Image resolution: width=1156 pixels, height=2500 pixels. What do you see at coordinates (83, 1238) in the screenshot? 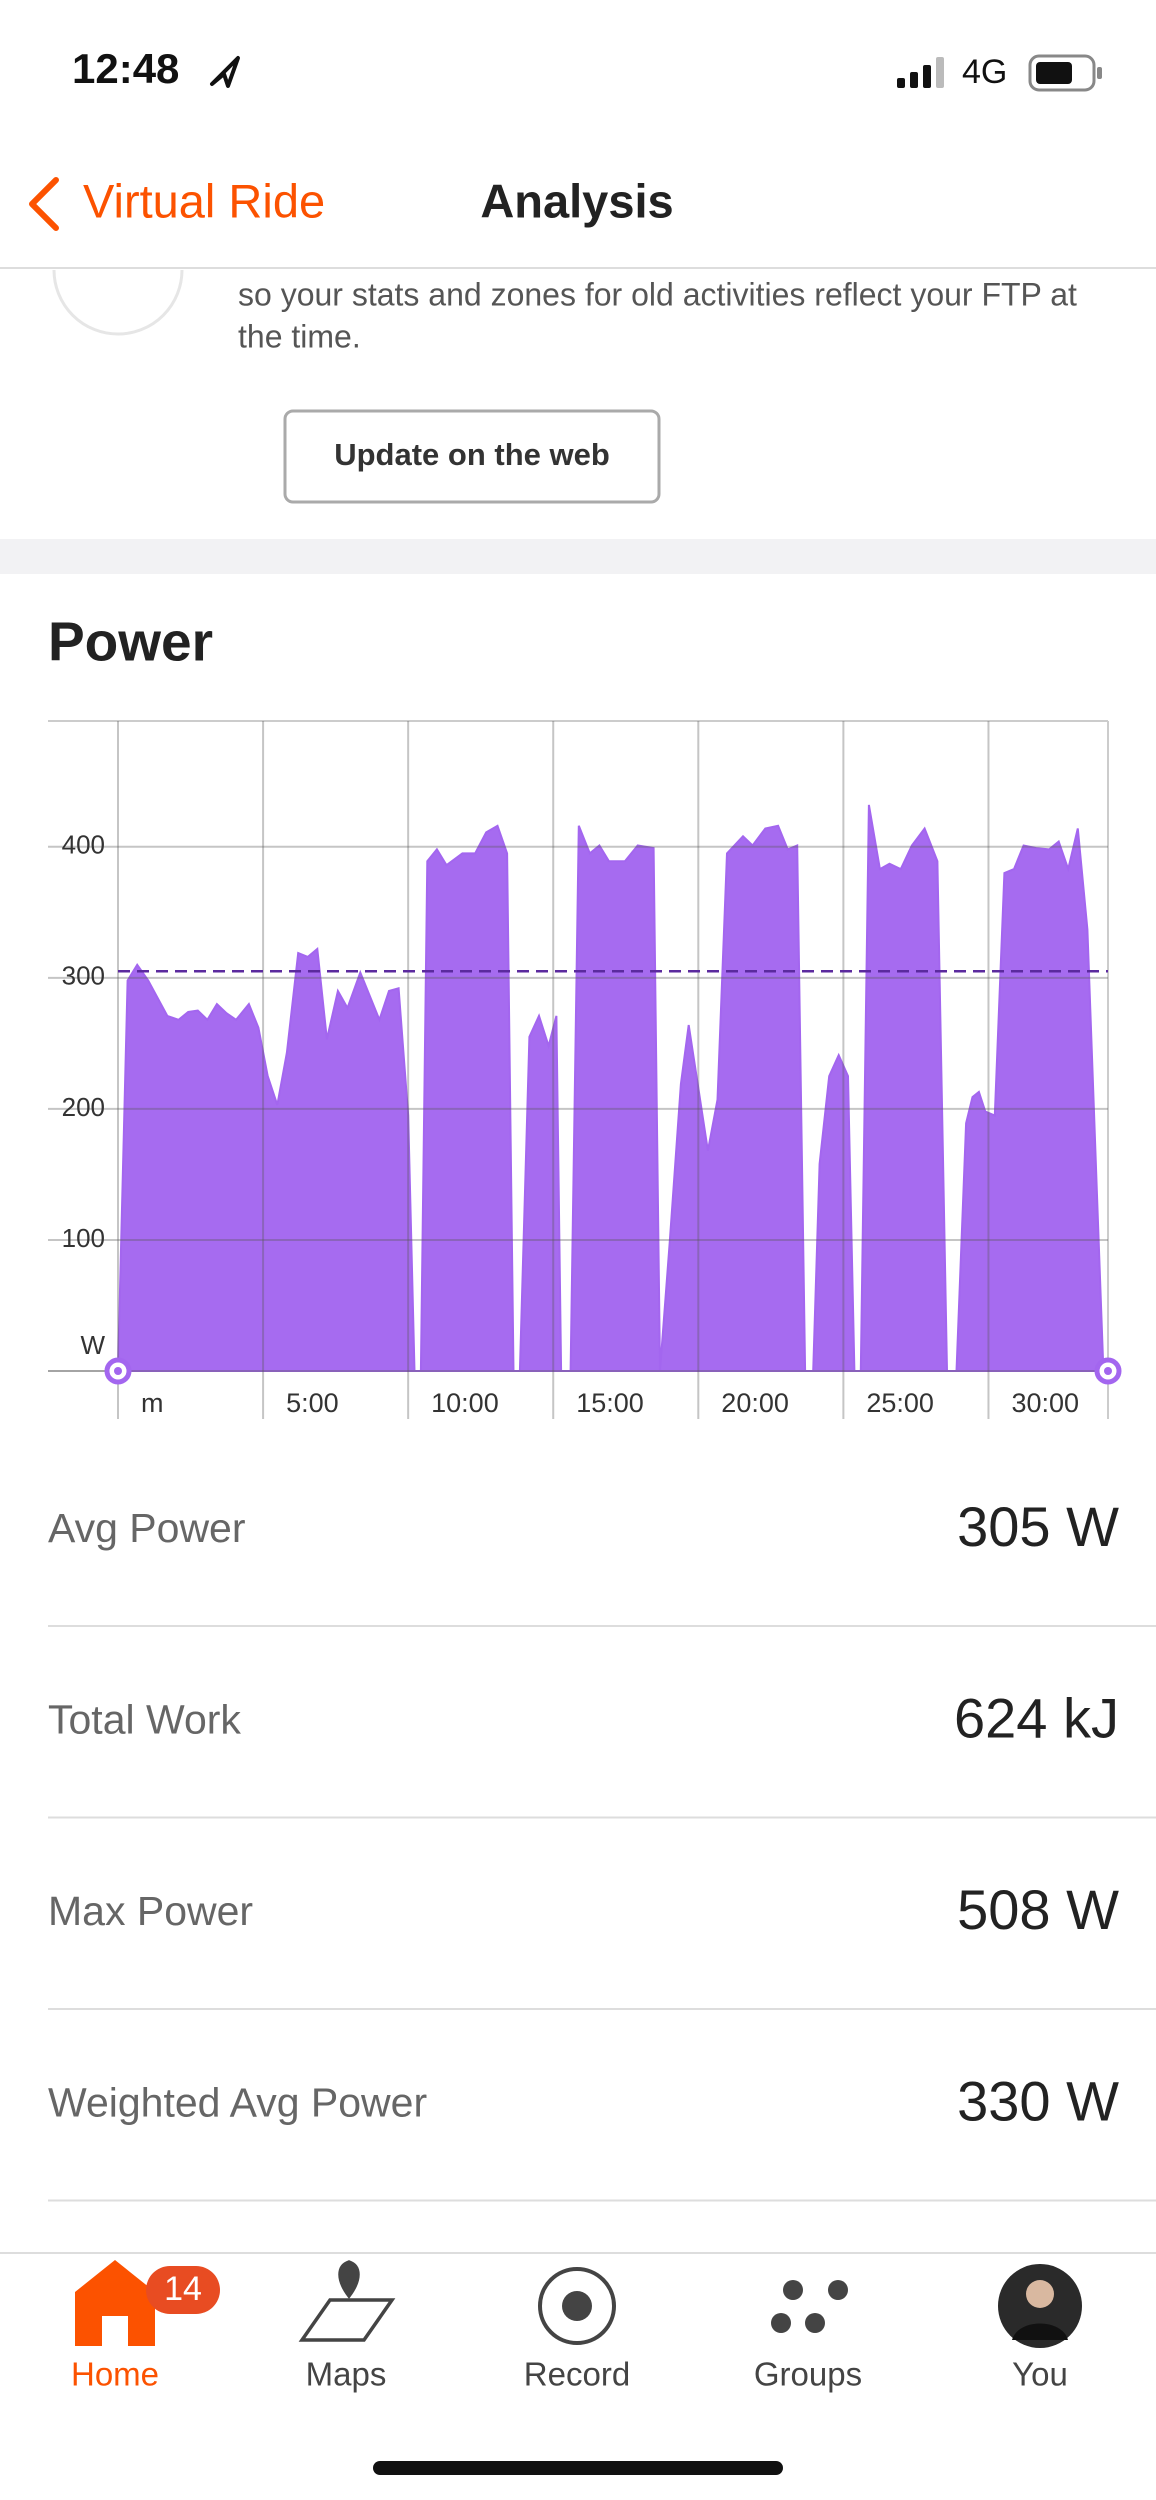
I see `y-tick-label: 100` at bounding box center [83, 1238].